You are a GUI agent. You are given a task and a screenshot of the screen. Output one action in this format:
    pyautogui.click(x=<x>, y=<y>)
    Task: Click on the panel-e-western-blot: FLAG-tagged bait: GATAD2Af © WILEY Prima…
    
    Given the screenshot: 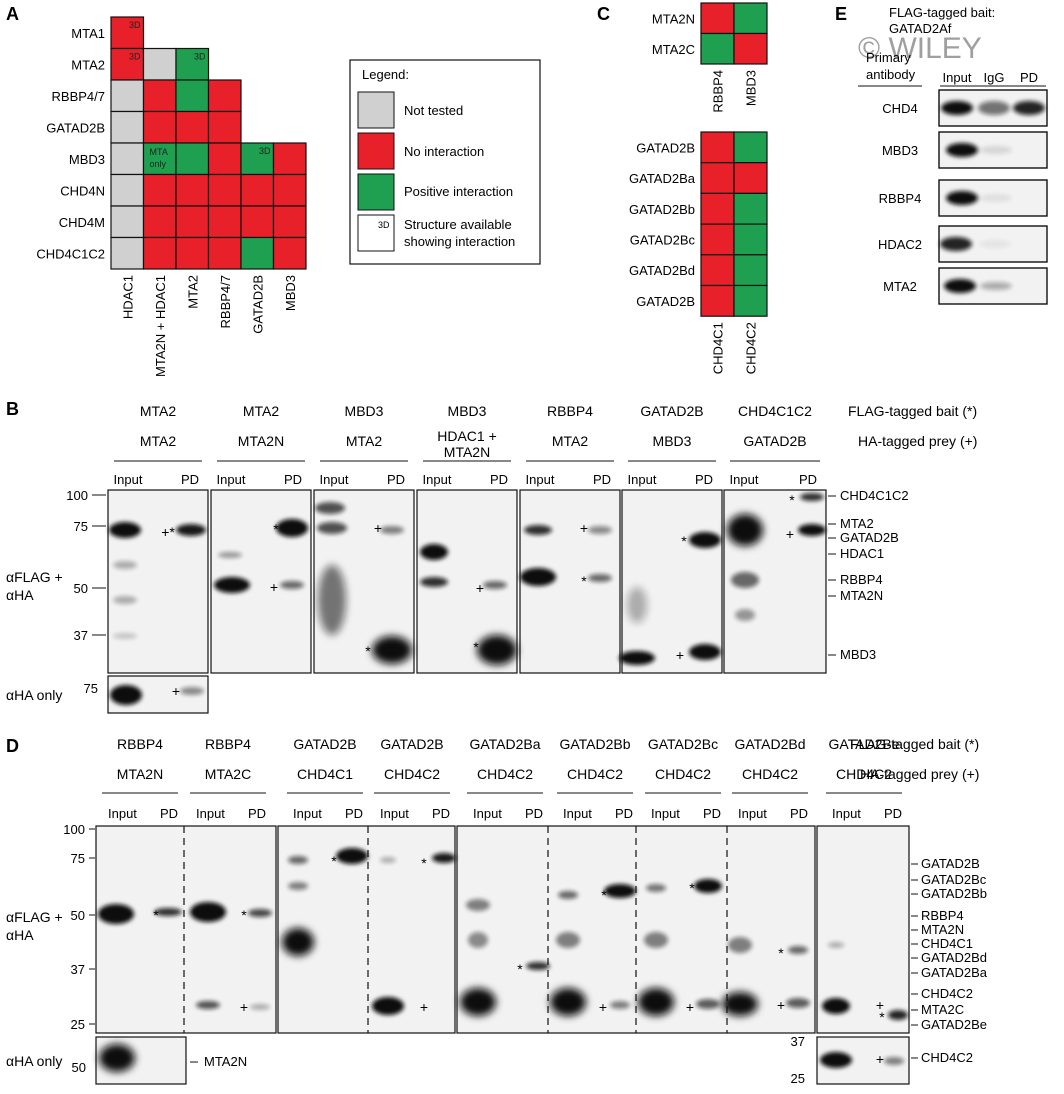 What is the action you would take?
    pyautogui.click(x=953, y=155)
    